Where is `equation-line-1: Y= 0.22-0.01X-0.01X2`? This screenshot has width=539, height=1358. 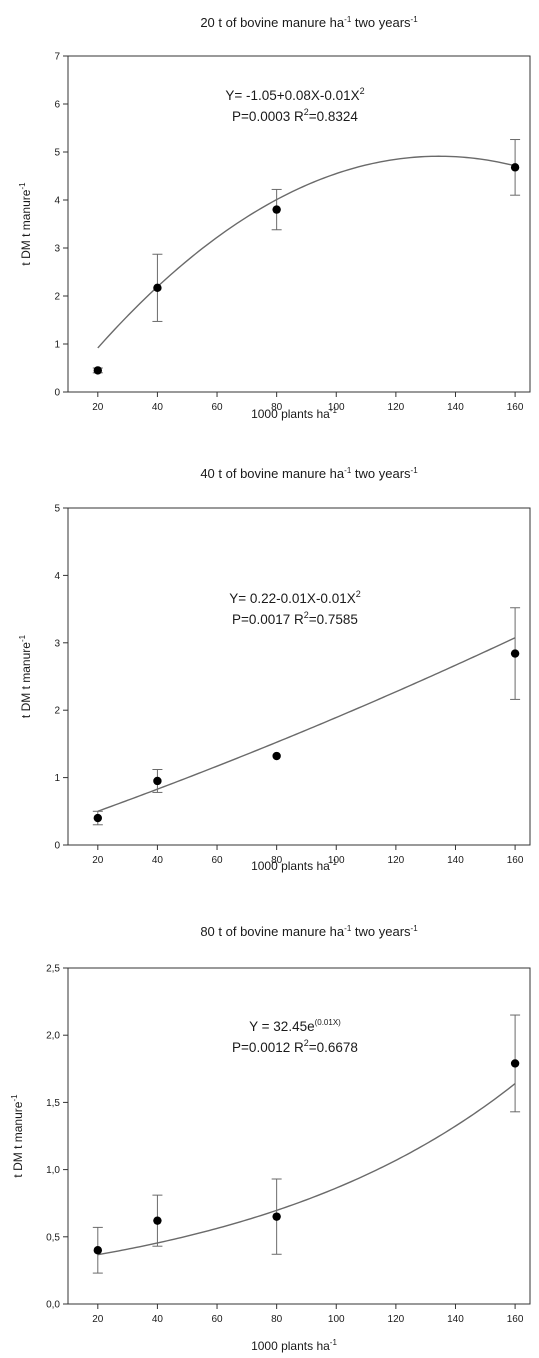 equation-line-1: Y= 0.22-0.01X-0.01X2 is located at coordinates (294, 597).